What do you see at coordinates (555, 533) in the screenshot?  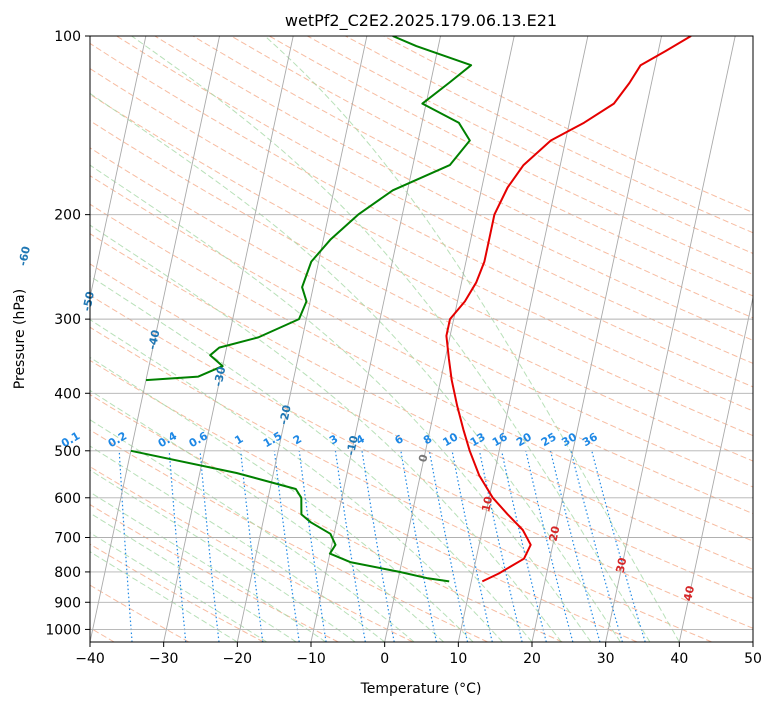 I see `isotherm-label-positive: 20` at bounding box center [555, 533].